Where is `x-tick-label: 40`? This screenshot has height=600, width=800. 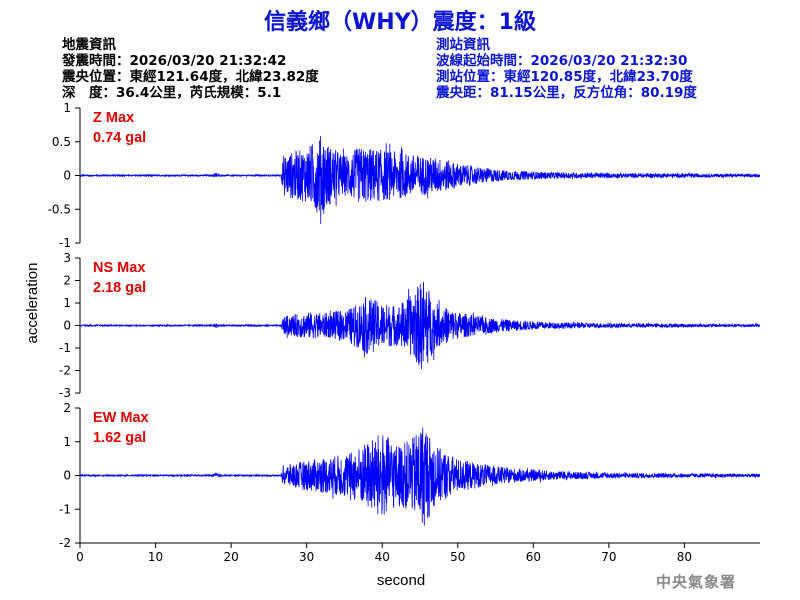
x-tick-label: 40 is located at coordinates (382, 557).